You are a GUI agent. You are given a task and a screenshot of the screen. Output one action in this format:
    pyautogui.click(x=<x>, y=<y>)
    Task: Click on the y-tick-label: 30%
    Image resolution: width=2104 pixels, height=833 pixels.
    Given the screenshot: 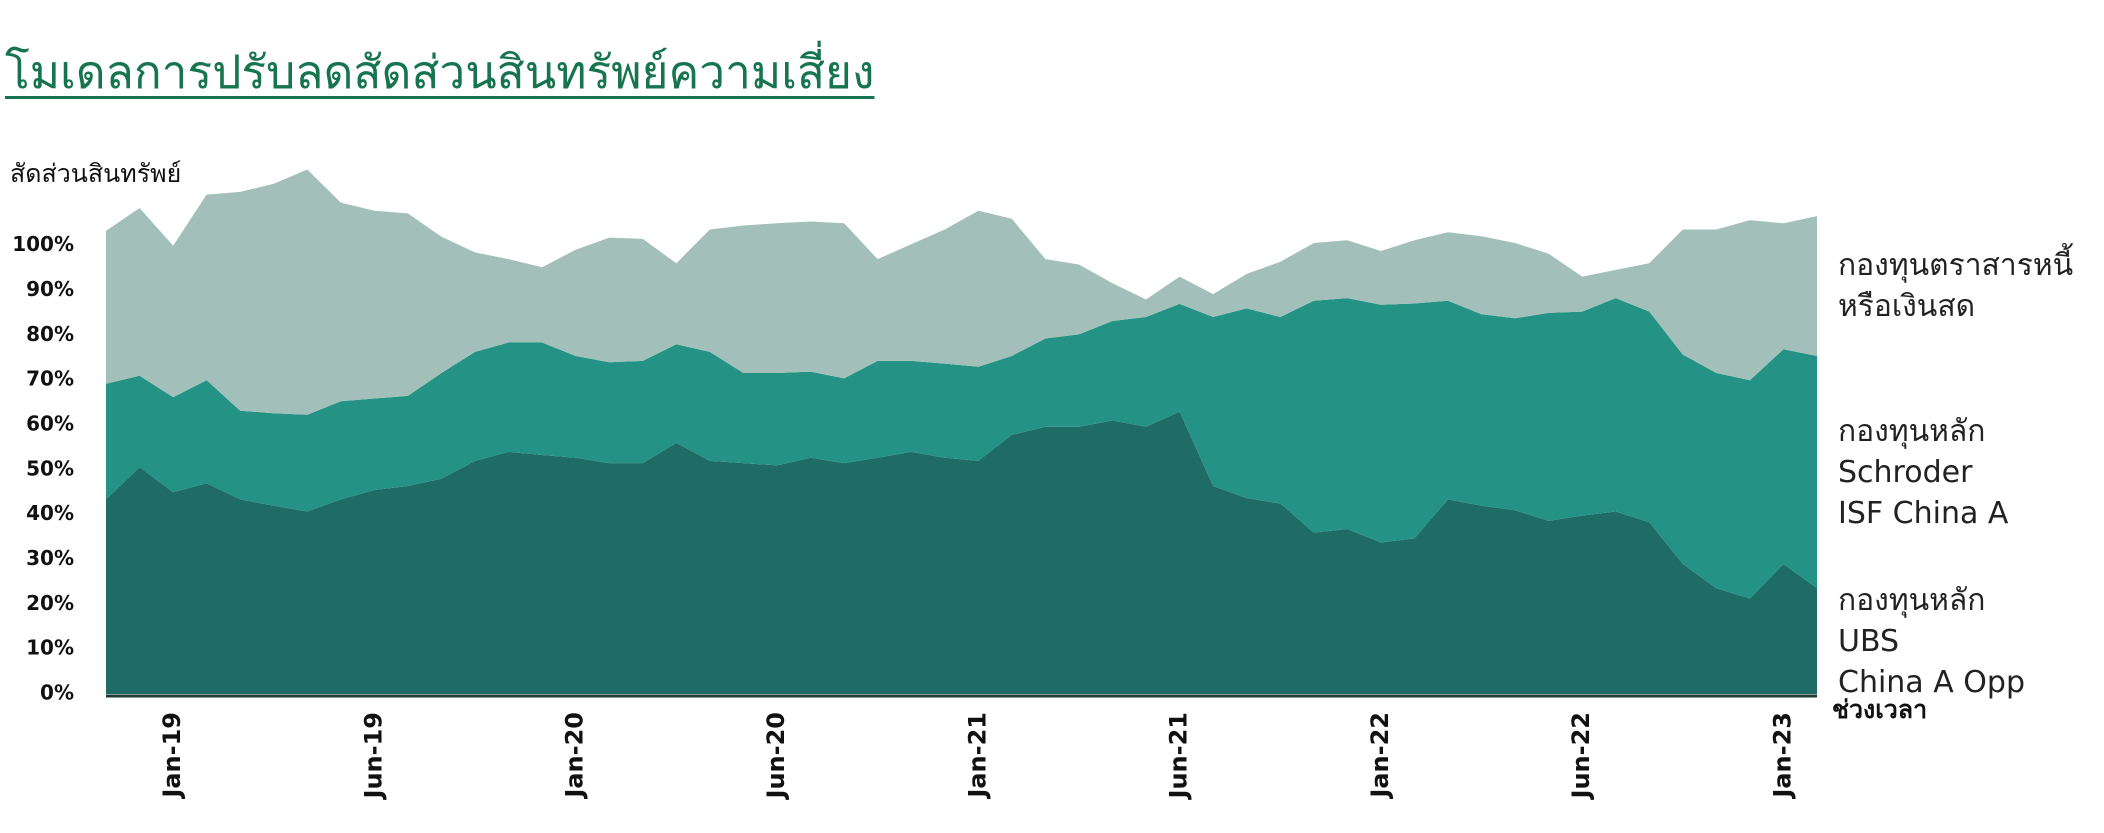 What is the action you would take?
    pyautogui.click(x=50, y=558)
    